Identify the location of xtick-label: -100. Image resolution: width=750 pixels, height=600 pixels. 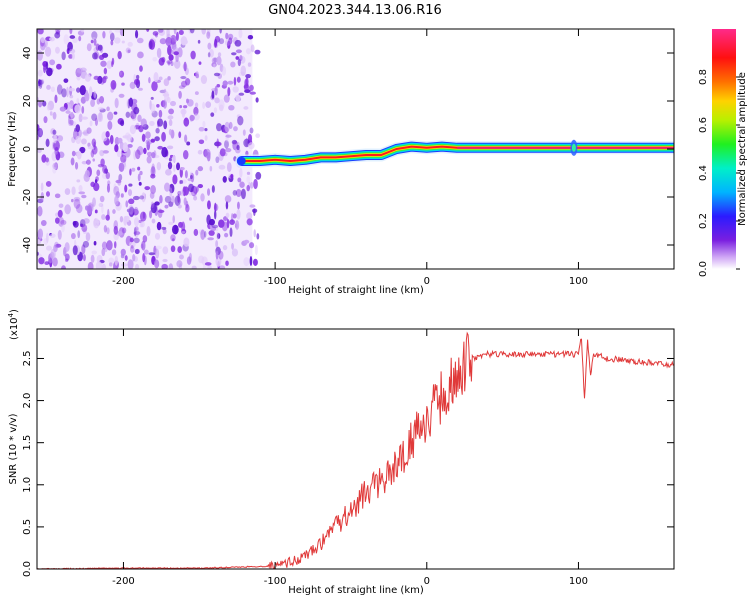
(275, 281).